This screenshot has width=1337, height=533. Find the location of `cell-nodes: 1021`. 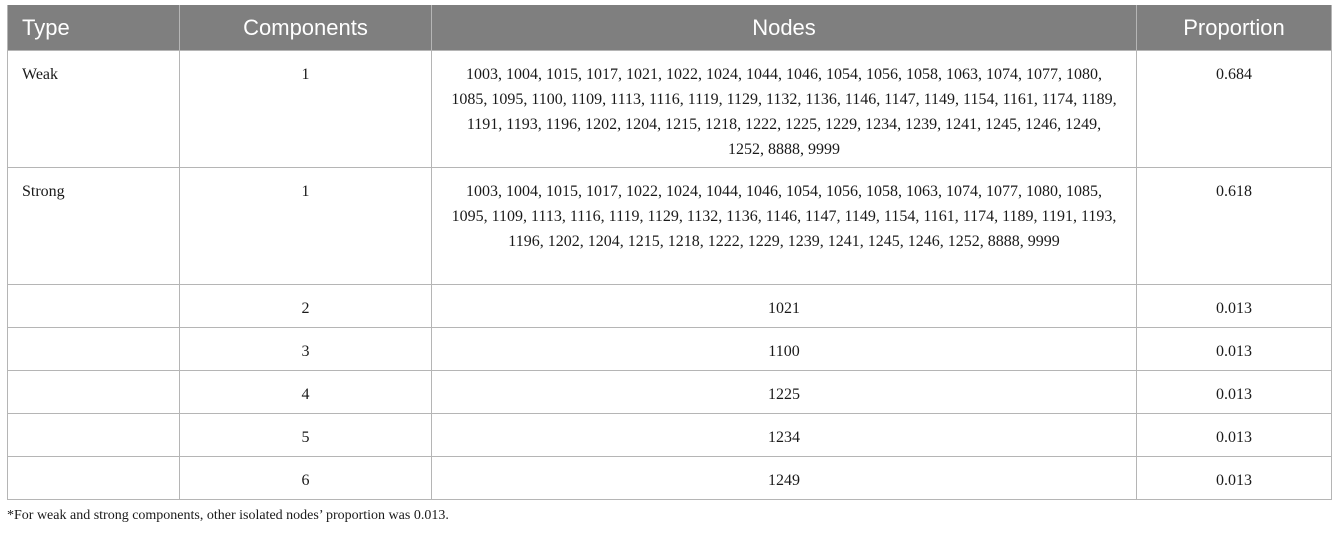

cell-nodes: 1021 is located at coordinates (784, 306).